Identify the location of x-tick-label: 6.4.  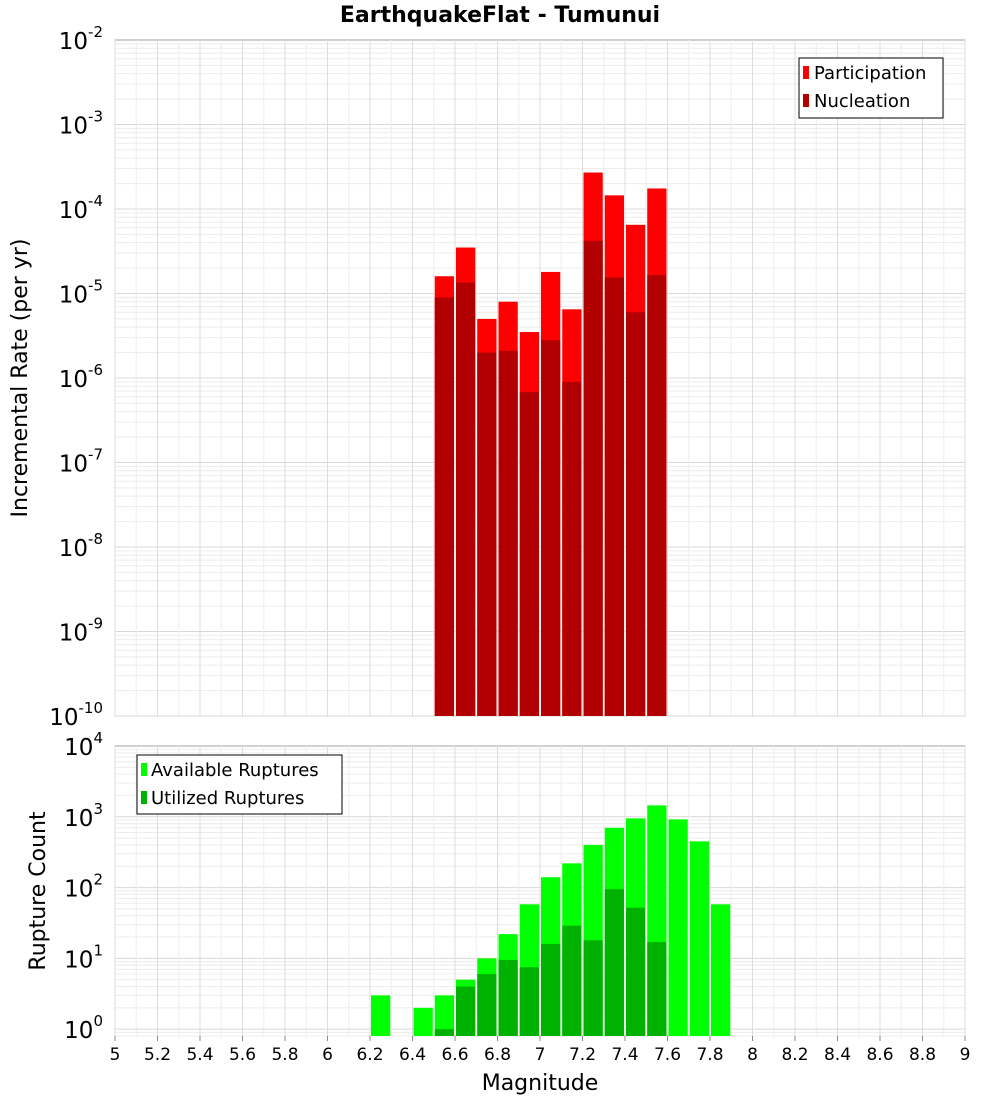
(412, 1055).